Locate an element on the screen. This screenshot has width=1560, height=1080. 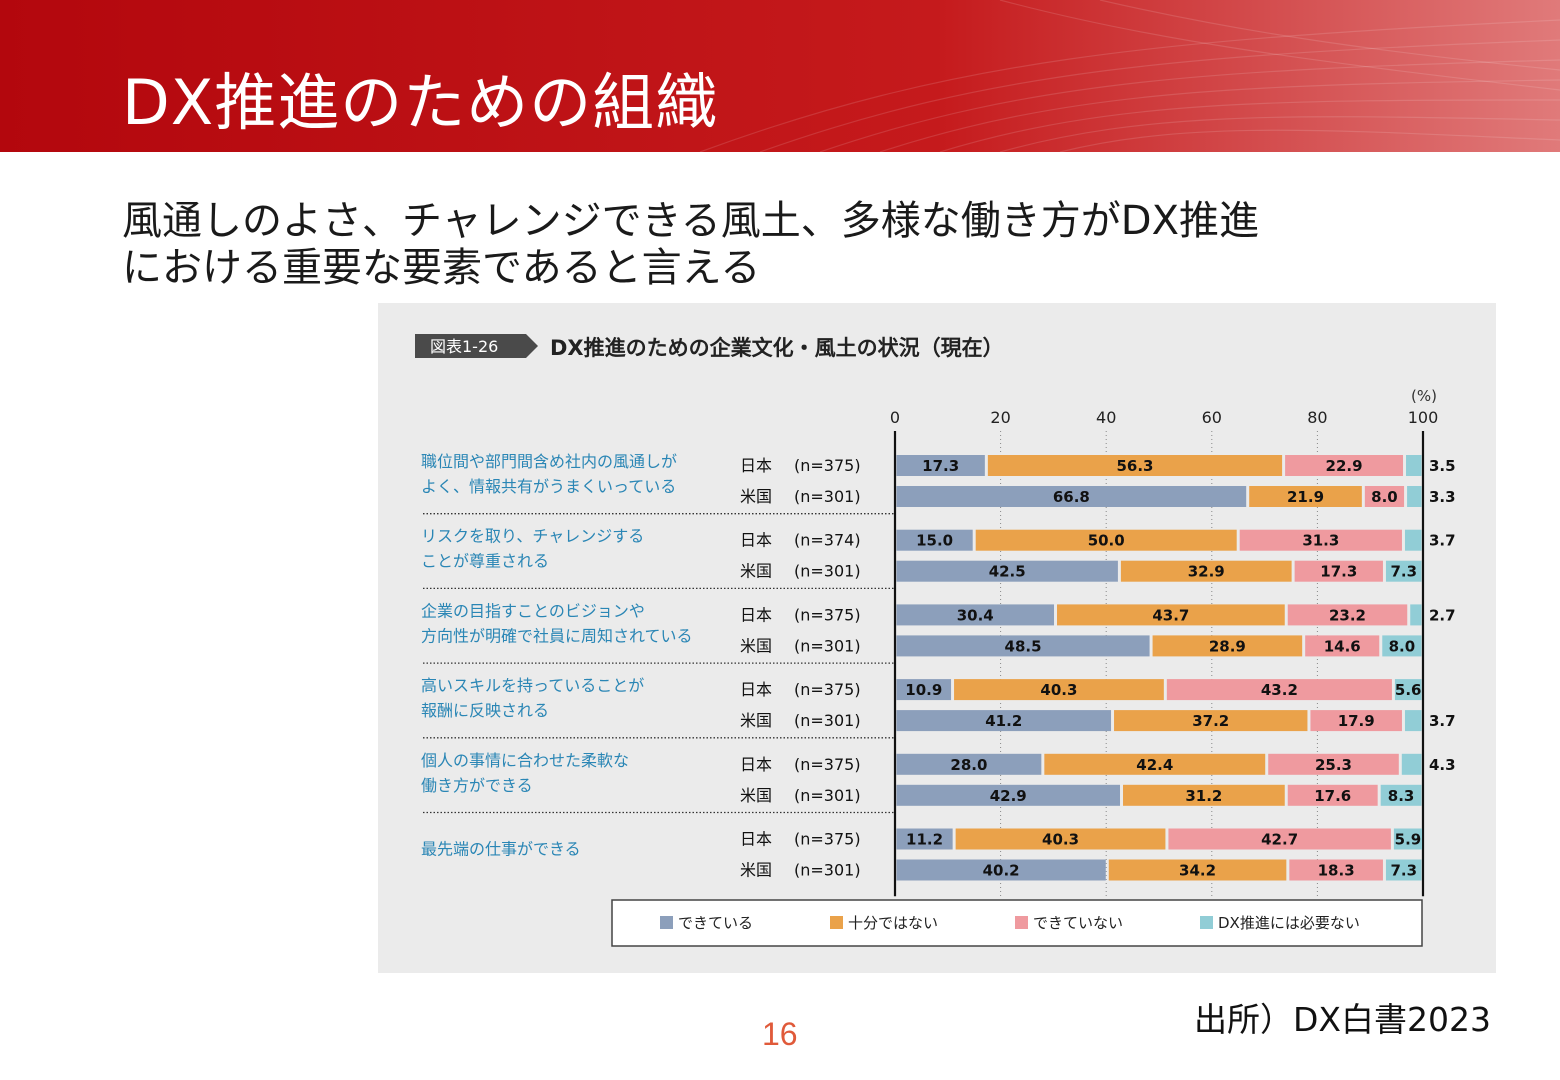
slide-title: DX推進のための組織 is located at coordinates (420, 102).